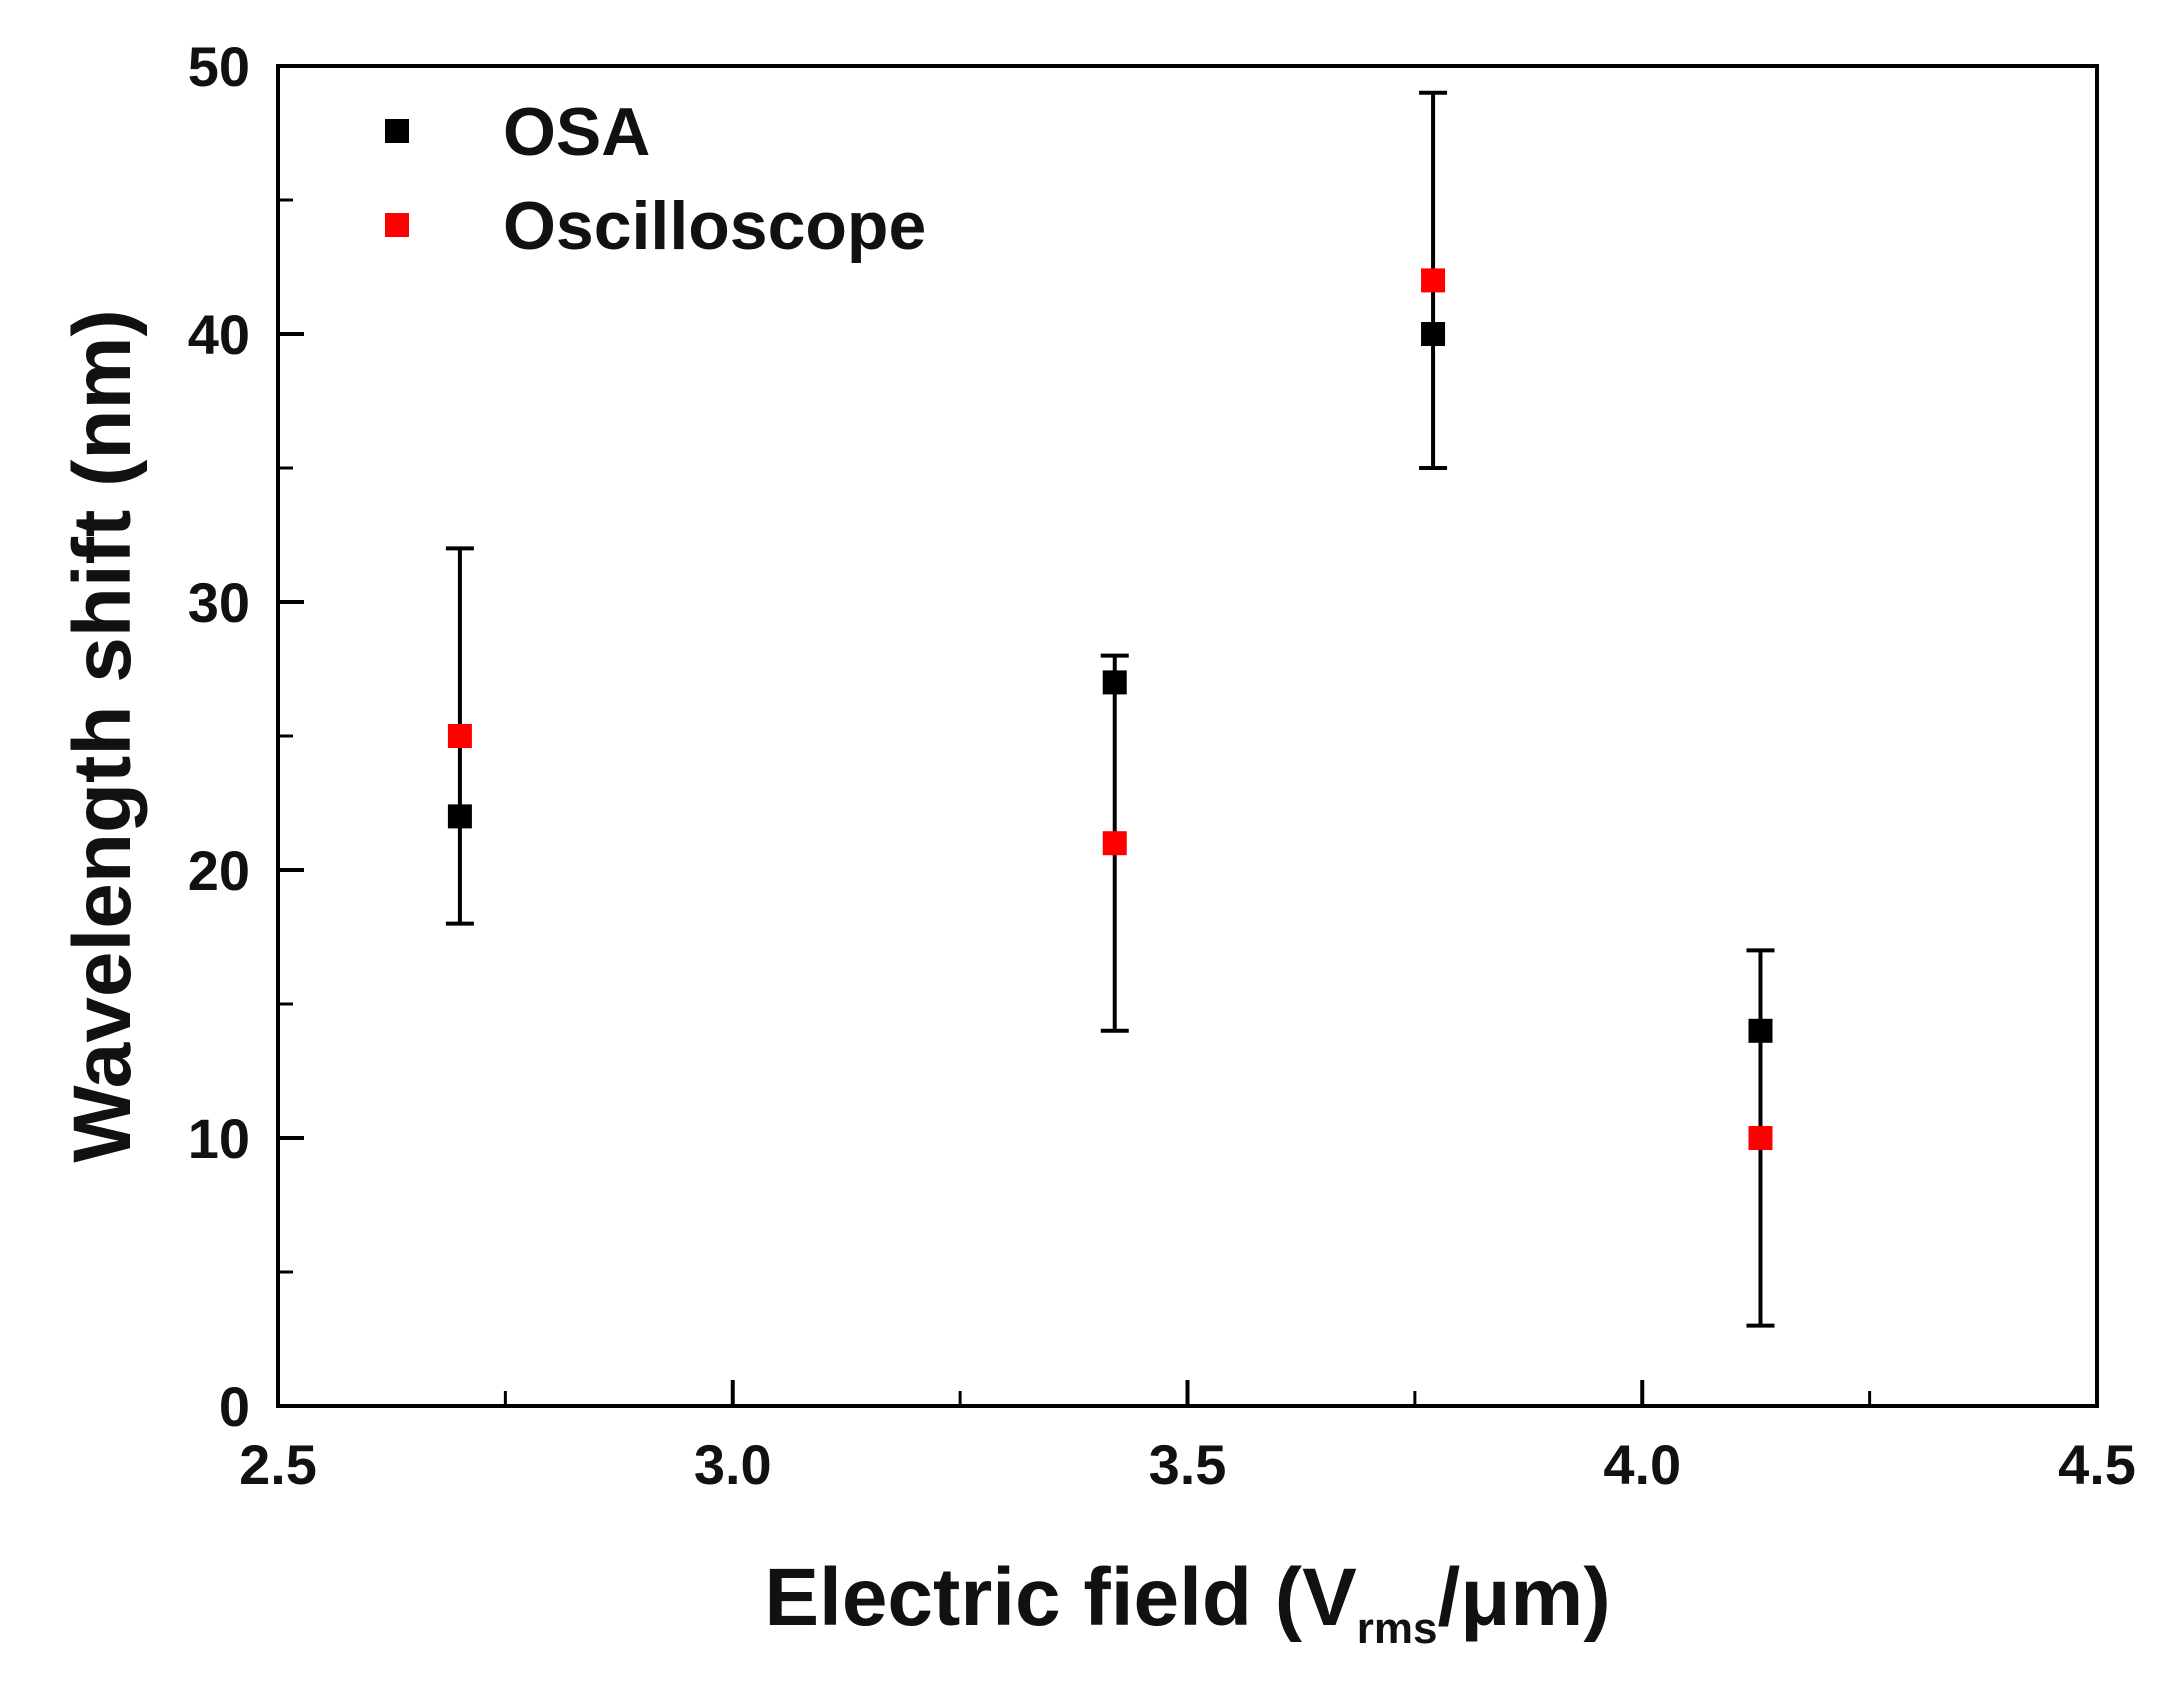 The height and width of the screenshot is (1694, 2157). Describe the element at coordinates (219, 602) in the screenshot. I see `y-tick-label: 30` at that location.